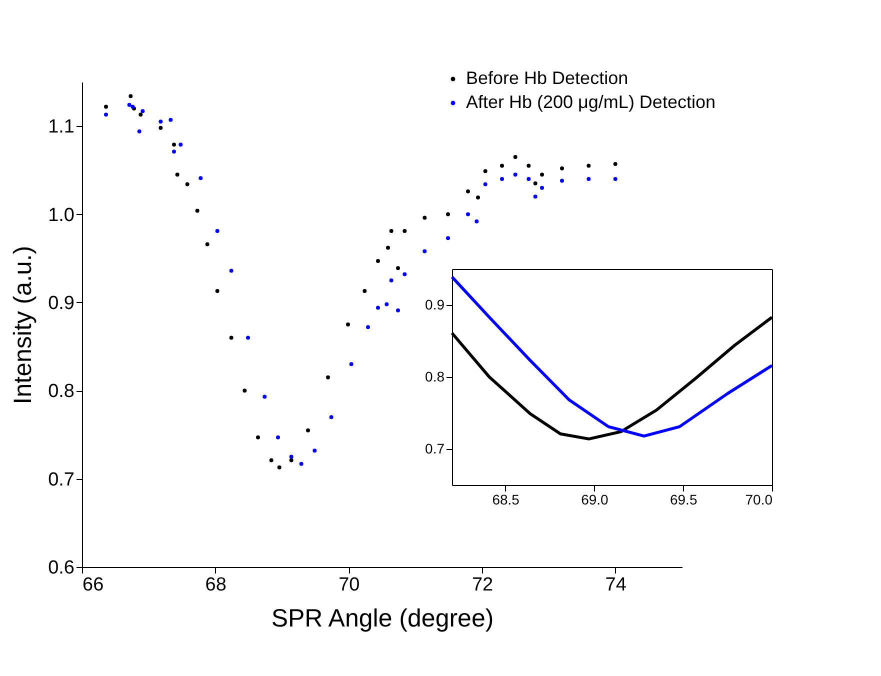 The height and width of the screenshot is (676, 881). What do you see at coordinates (612, 356) in the screenshot?
I see `line-series` at bounding box center [612, 356].